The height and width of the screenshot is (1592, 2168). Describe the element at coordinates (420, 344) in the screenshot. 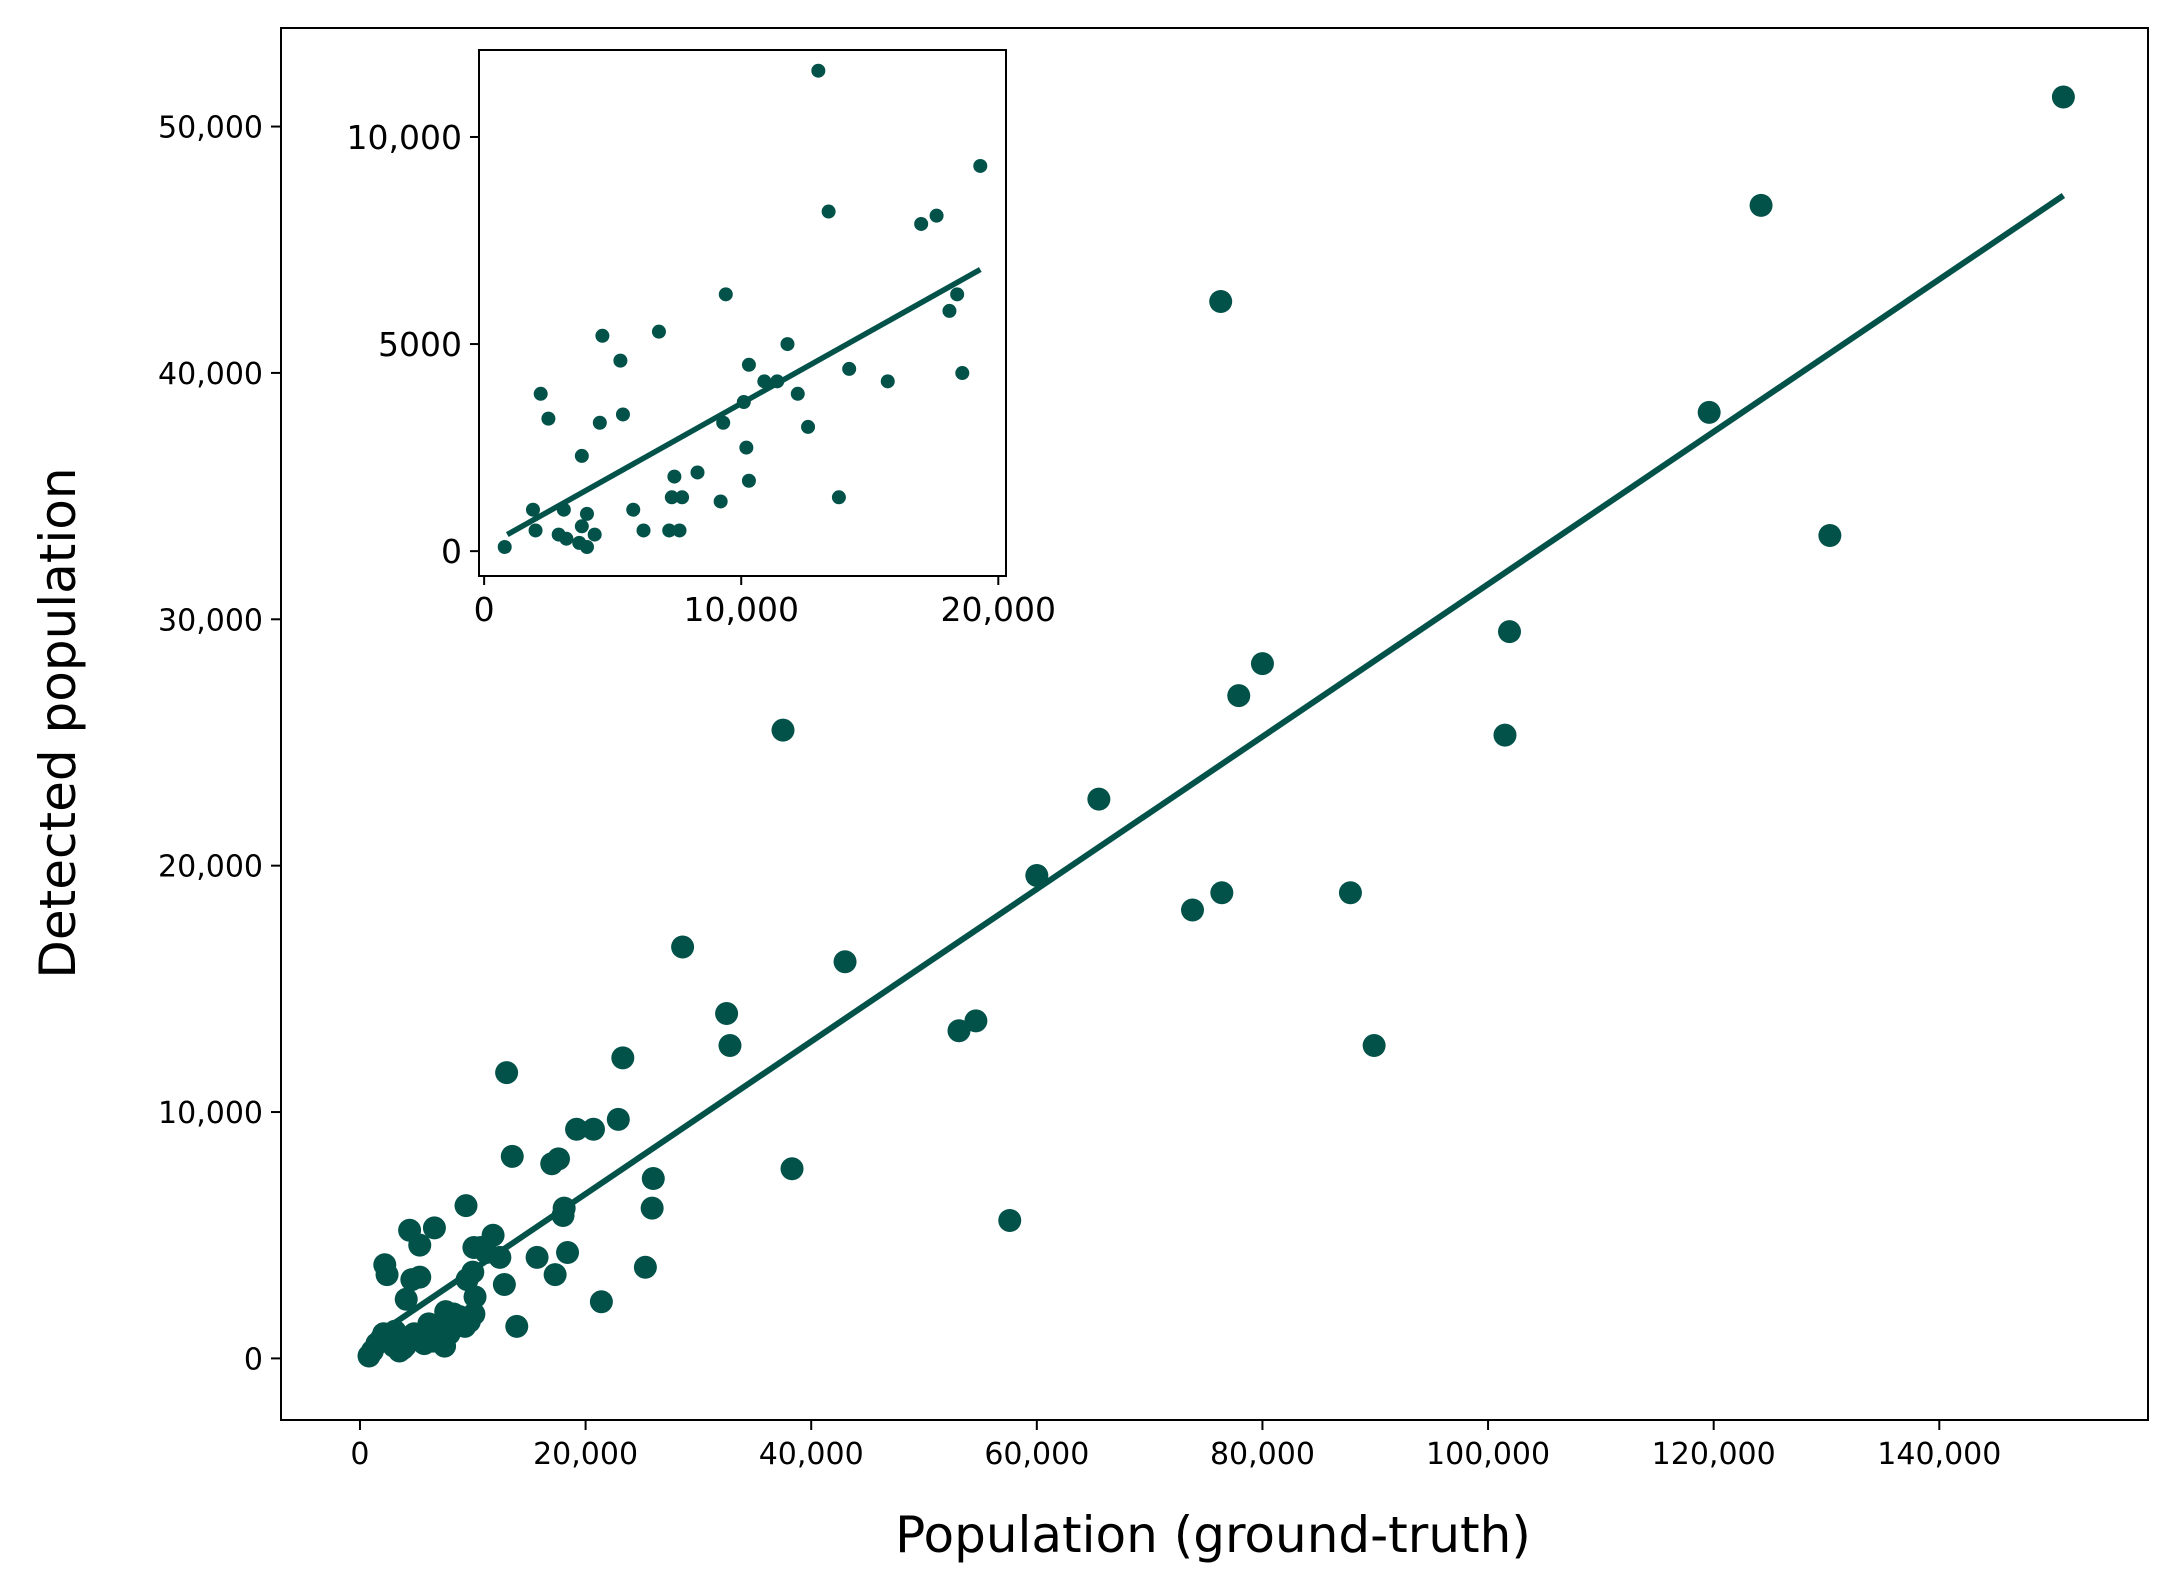

I see `inset-y-tick-label: 5000` at that location.